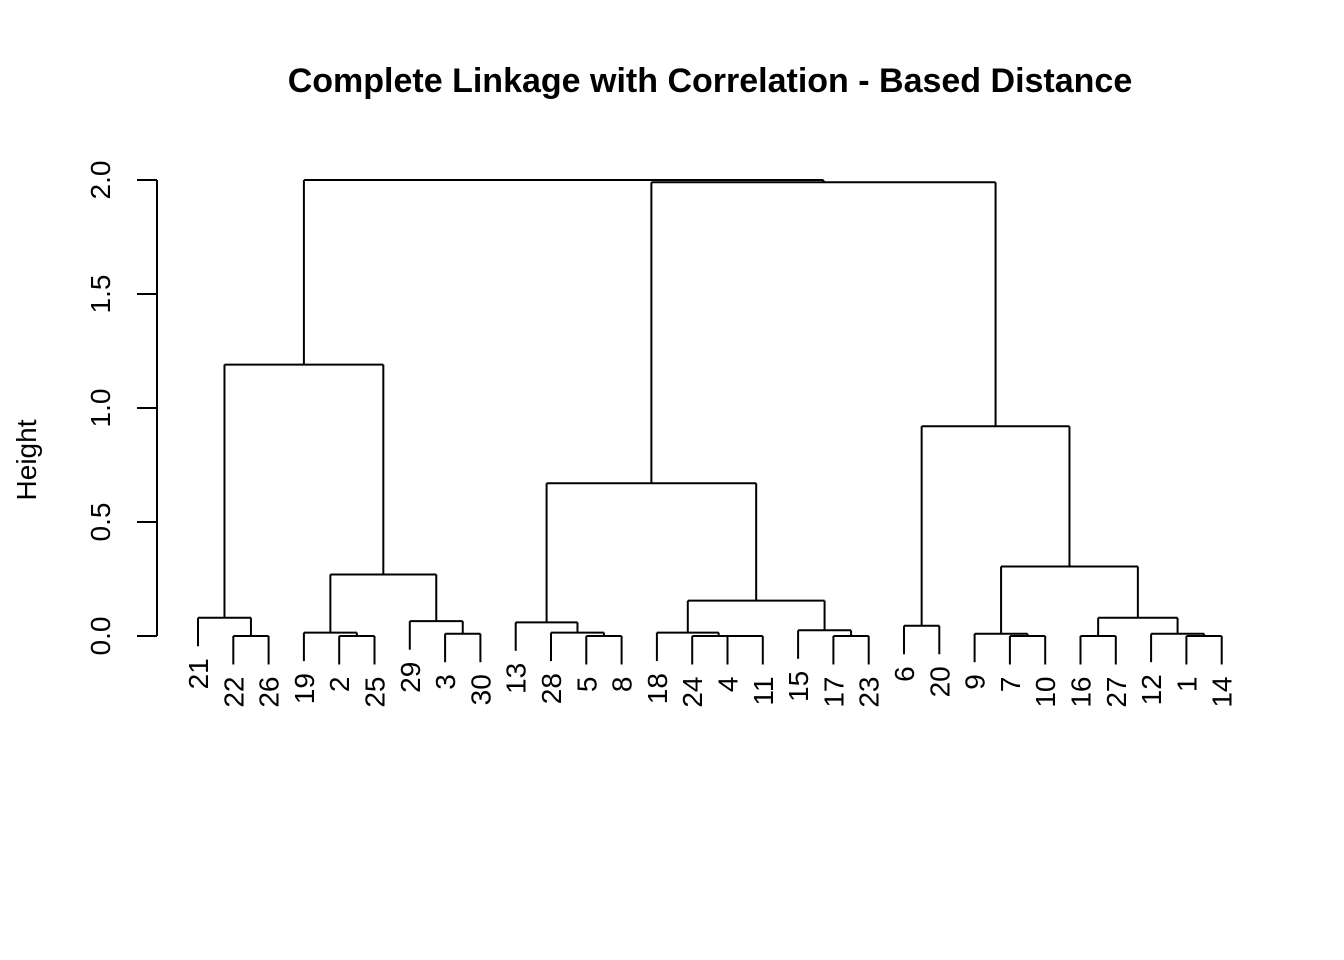 The width and height of the screenshot is (1344, 960). What do you see at coordinates (339, 685) in the screenshot?
I see `leaf-label: 2` at bounding box center [339, 685].